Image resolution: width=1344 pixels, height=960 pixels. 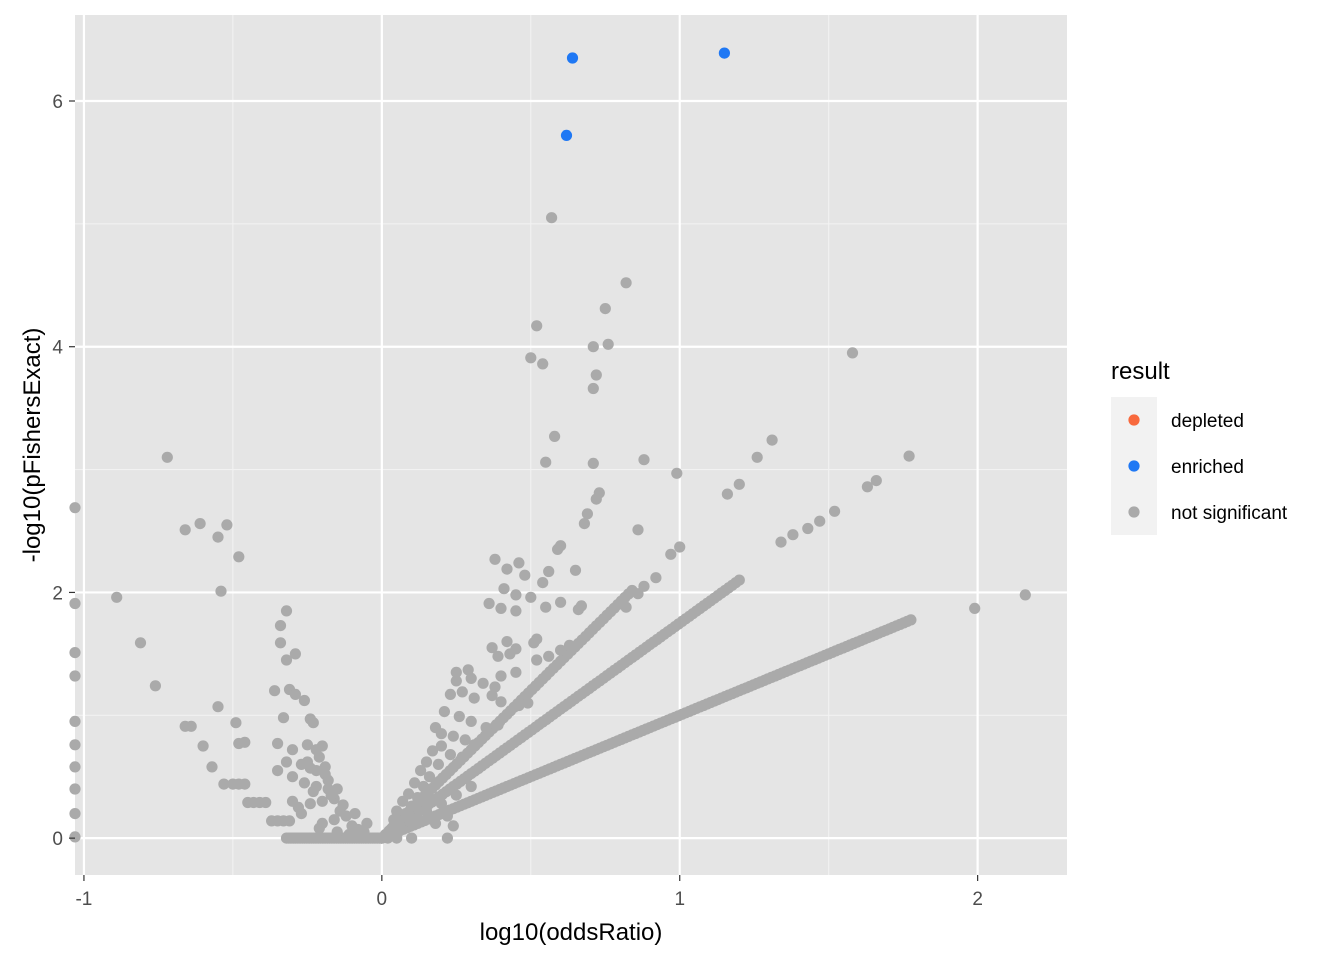 I want to click on legend-key-enriched, so click(x=1134, y=466).